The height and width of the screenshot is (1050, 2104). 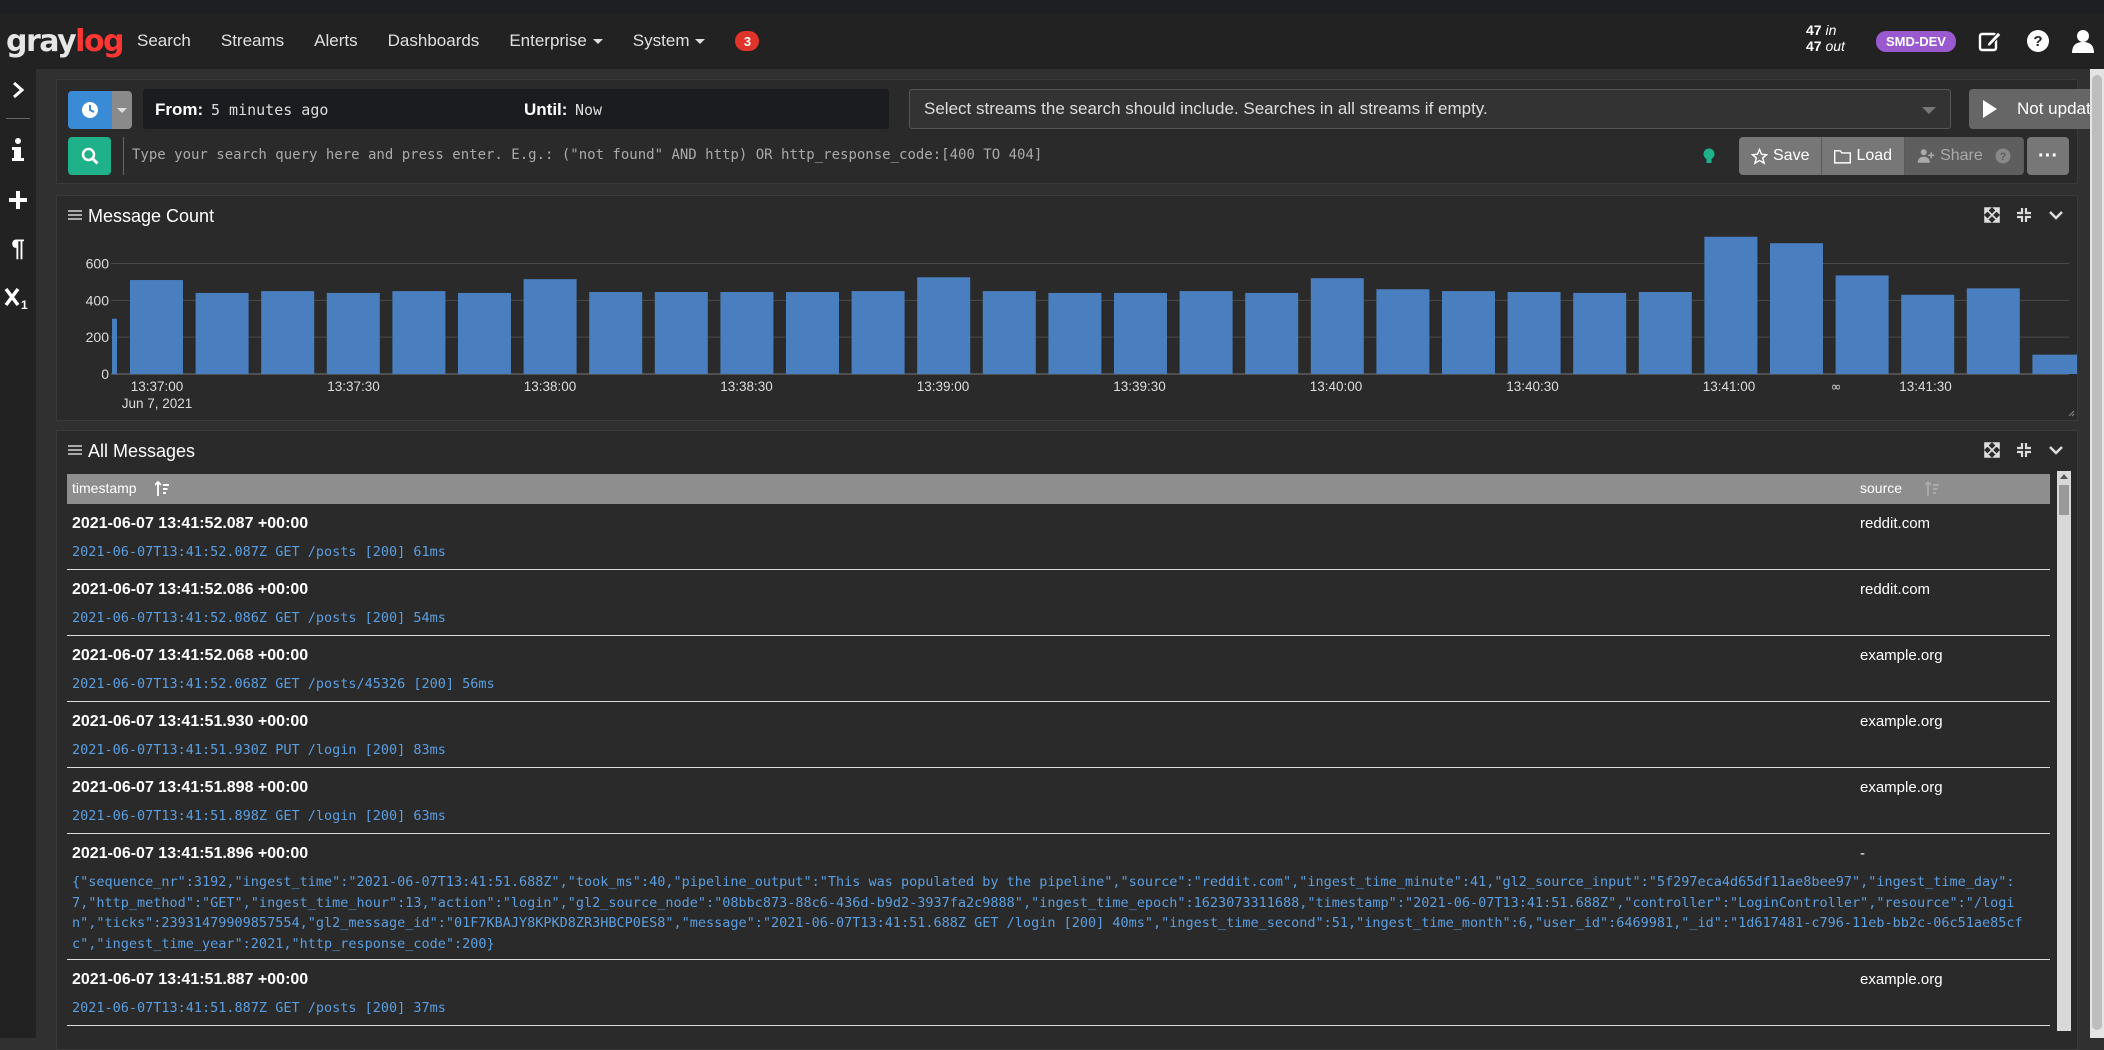 I want to click on row-timestamp: 2021-06-07 13:41:52.068 +00:00, so click(x=190, y=655).